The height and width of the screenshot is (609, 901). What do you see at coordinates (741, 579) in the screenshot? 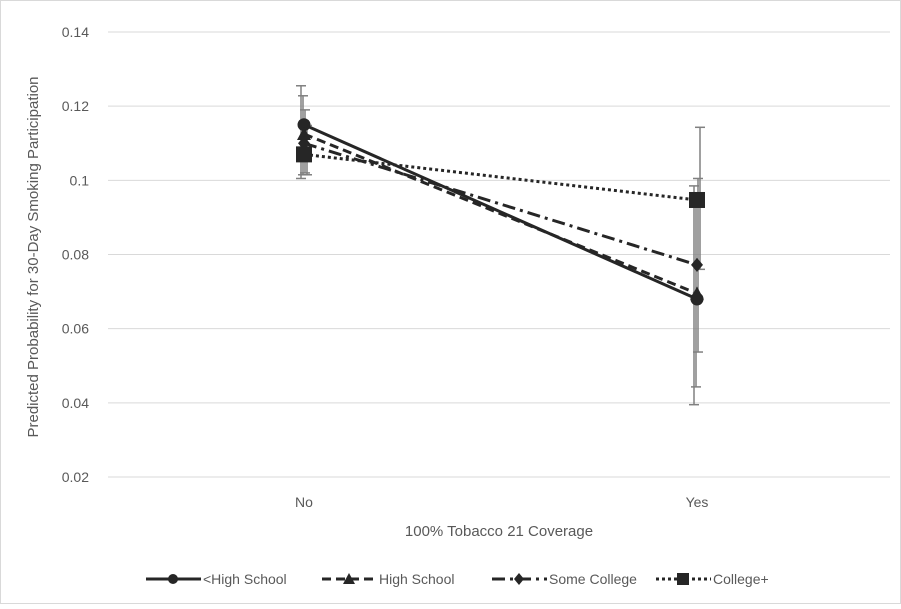
I see `legend-label: College+` at bounding box center [741, 579].